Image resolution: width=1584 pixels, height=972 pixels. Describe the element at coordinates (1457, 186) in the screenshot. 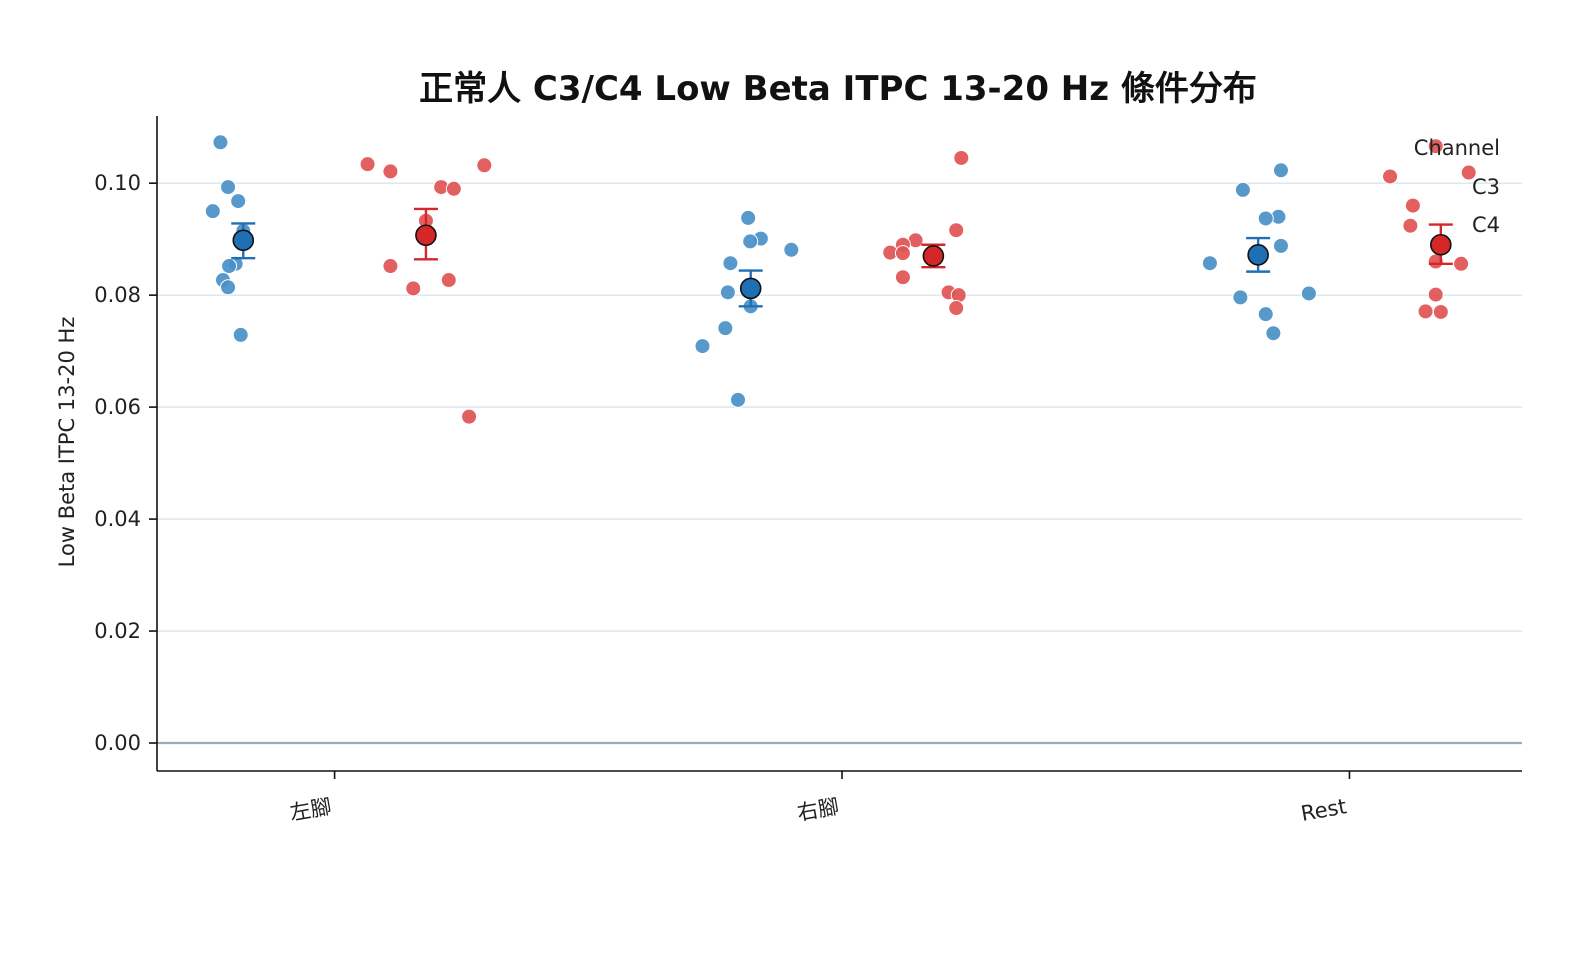

I see `legend: Channel C3 C4` at that location.